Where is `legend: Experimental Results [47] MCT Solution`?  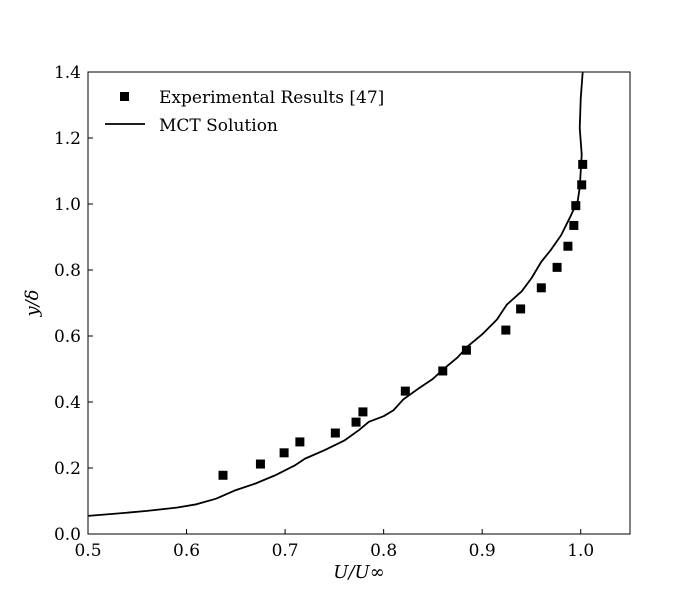
legend: Experimental Results [47] MCT Solution is located at coordinates (244, 112).